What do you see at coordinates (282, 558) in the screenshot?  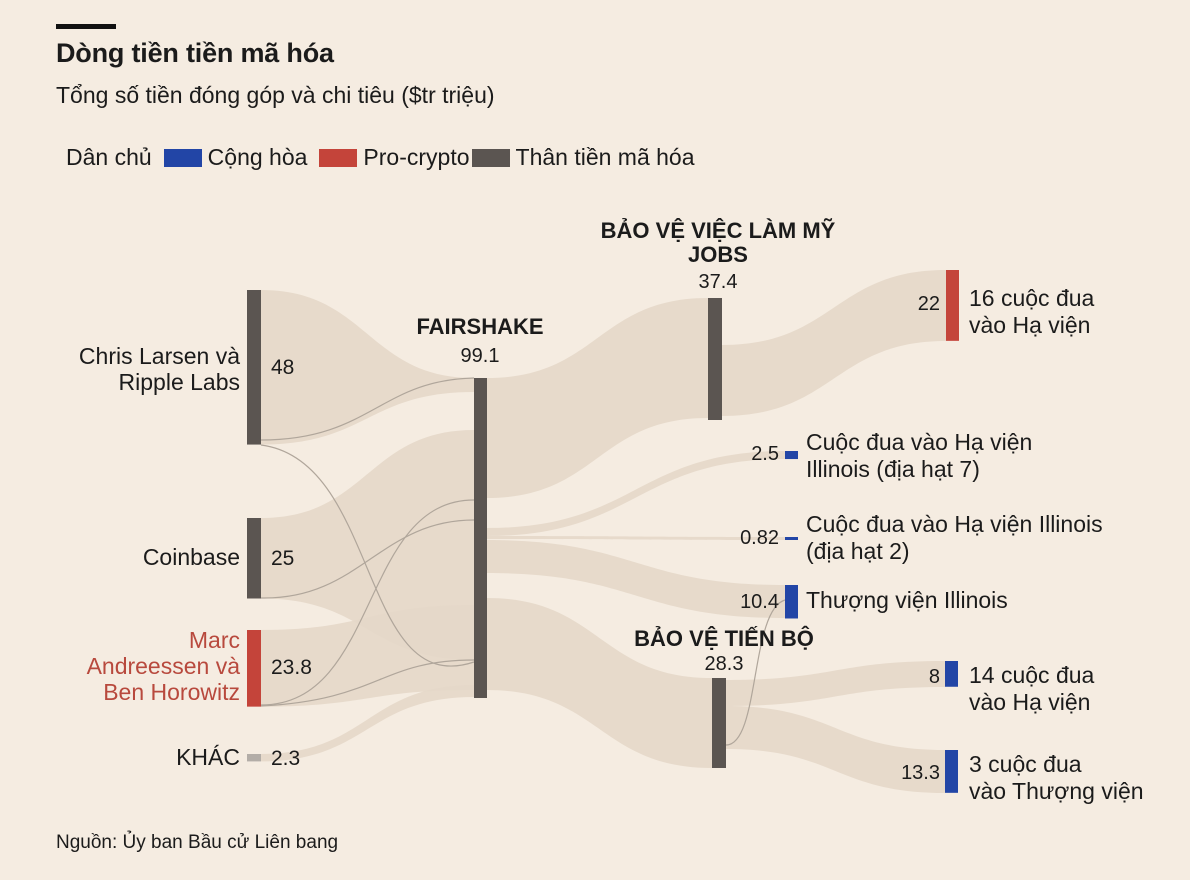 I see `node-value-coinbase: 25` at bounding box center [282, 558].